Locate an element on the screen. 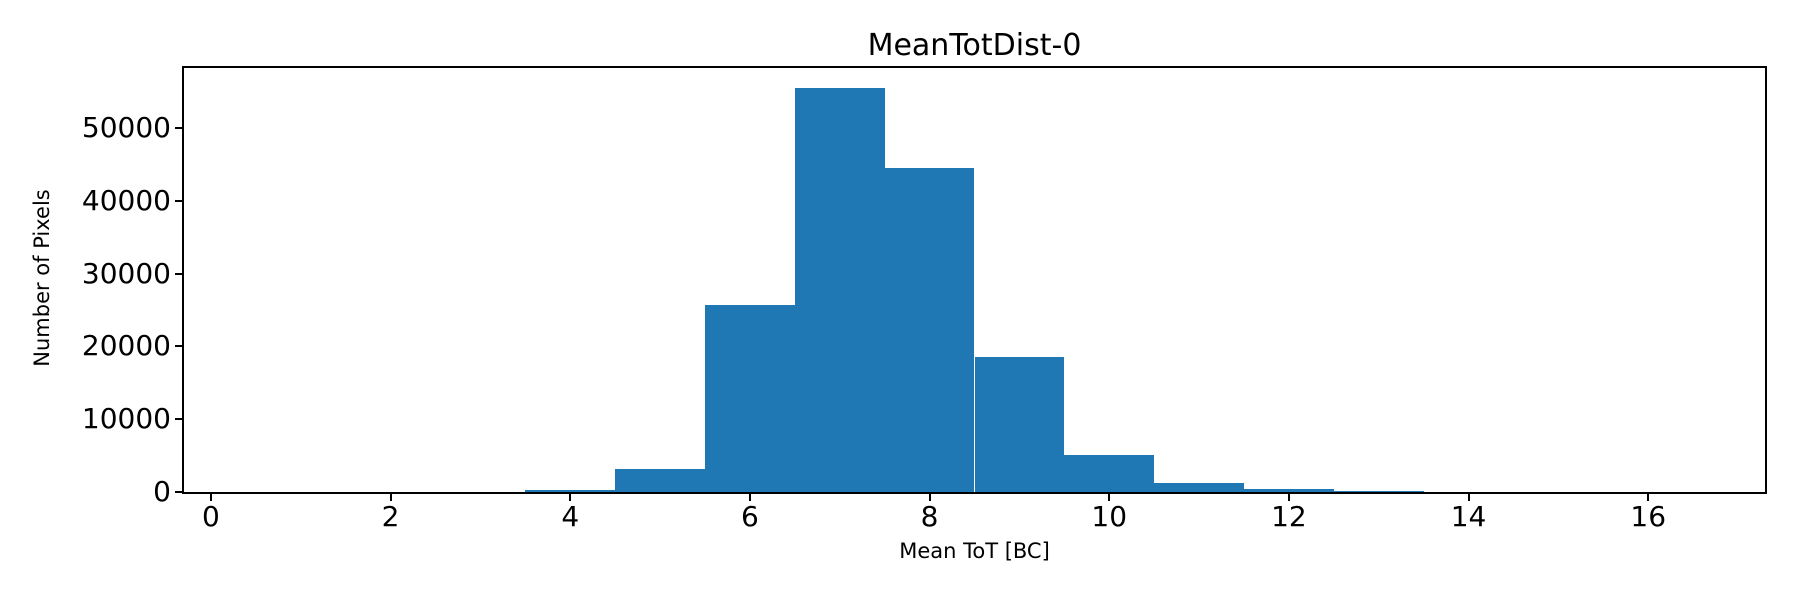  x-axis-label: Mean ToT [BC] is located at coordinates (974, 551).